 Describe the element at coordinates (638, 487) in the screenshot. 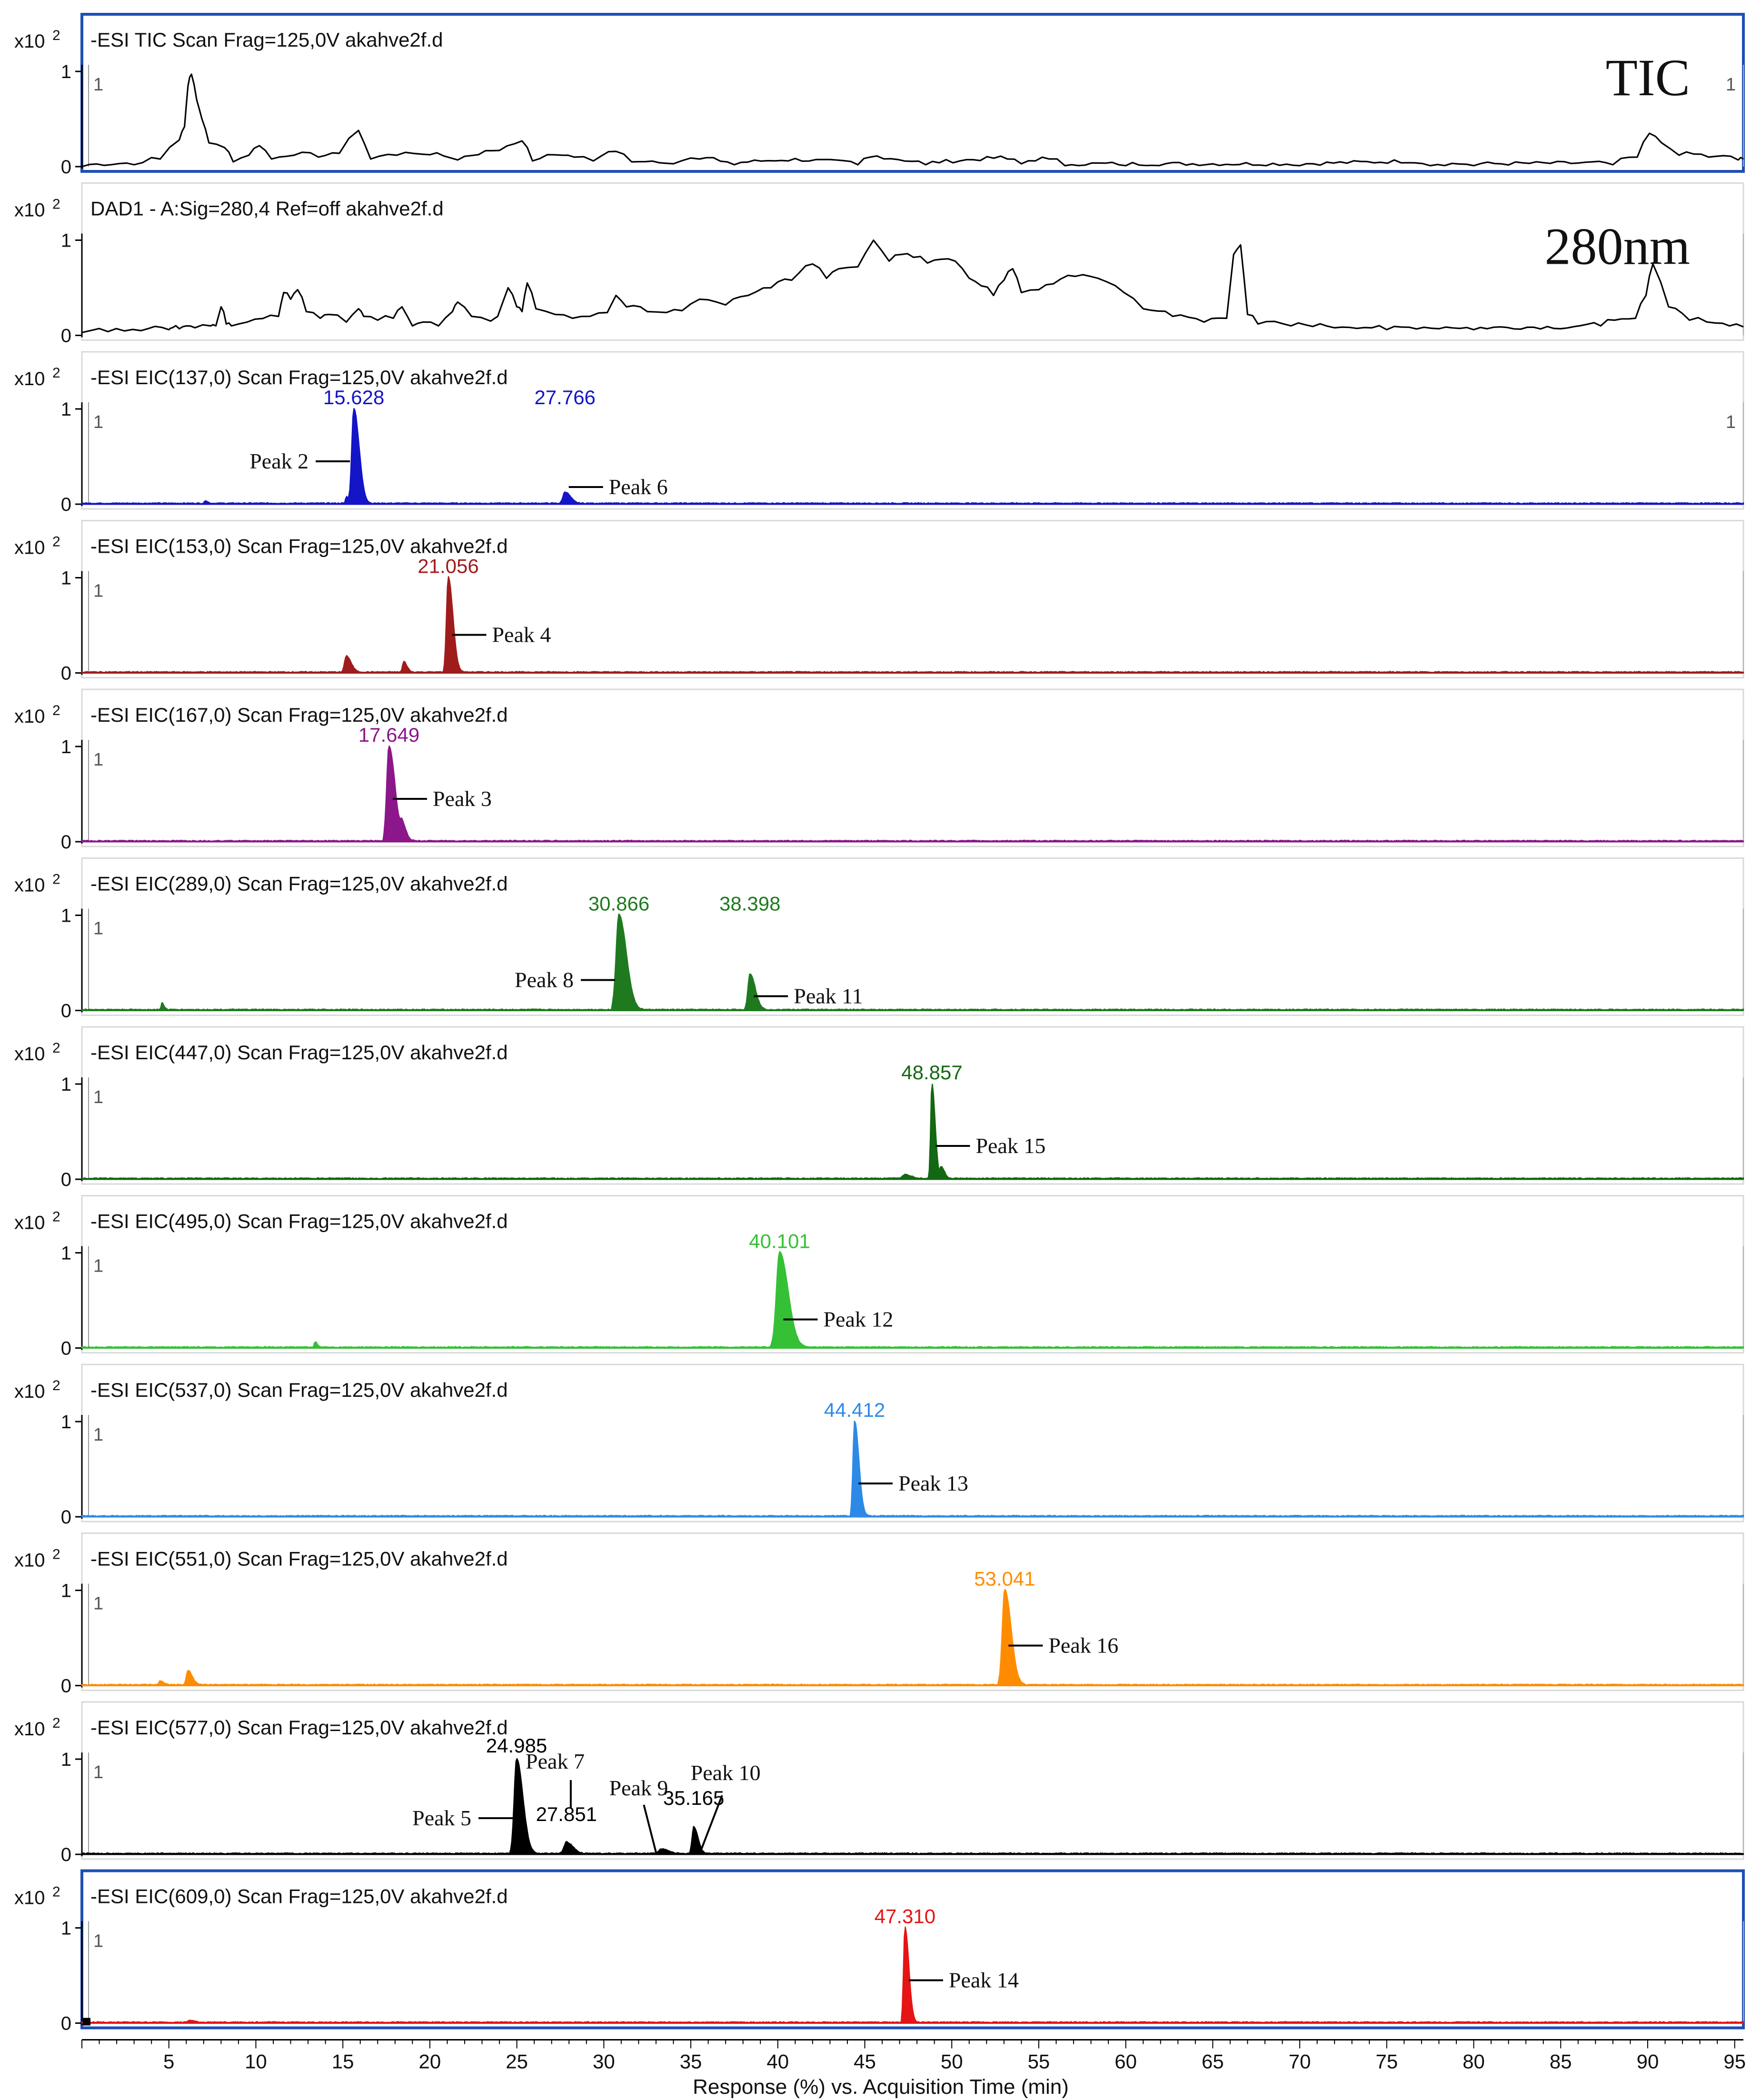

I see `peak-name-label: Peak 6` at that location.